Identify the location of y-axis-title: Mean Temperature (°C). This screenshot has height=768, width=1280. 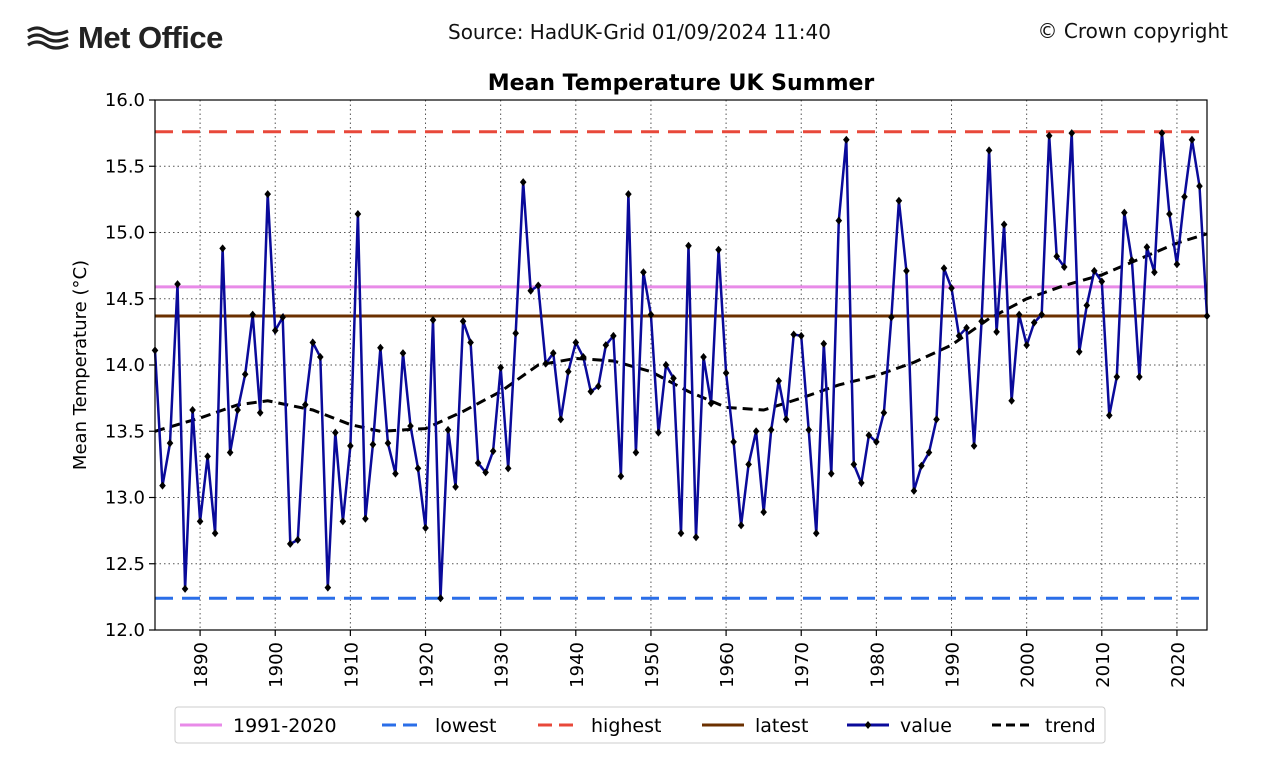
(80, 365).